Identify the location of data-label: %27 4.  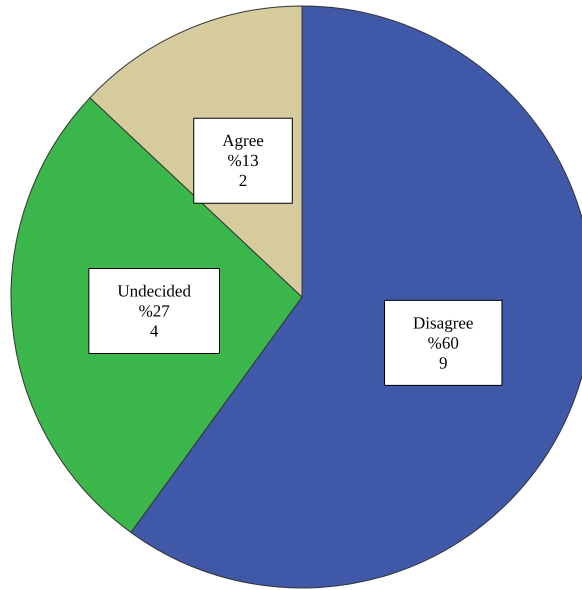
(154, 320).